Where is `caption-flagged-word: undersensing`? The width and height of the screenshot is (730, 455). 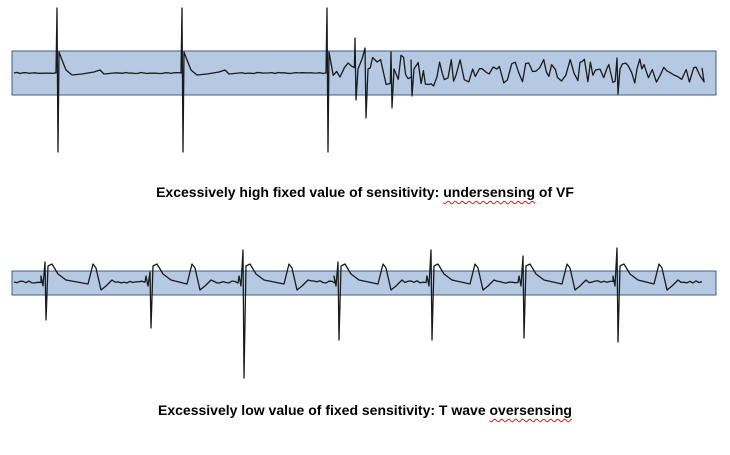
caption-flagged-word: undersensing is located at coordinates (489, 192).